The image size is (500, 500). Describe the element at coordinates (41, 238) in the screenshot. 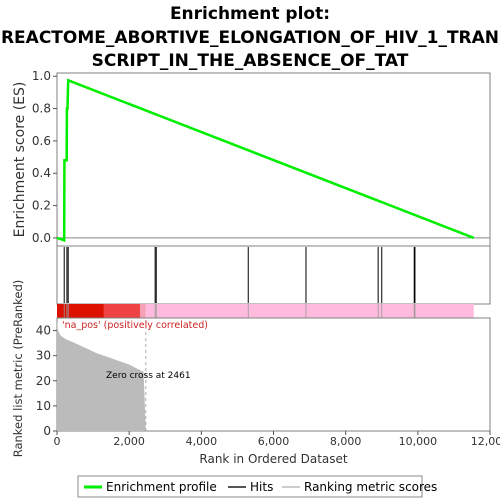

I see `es-ytick-label: 0.0` at that location.